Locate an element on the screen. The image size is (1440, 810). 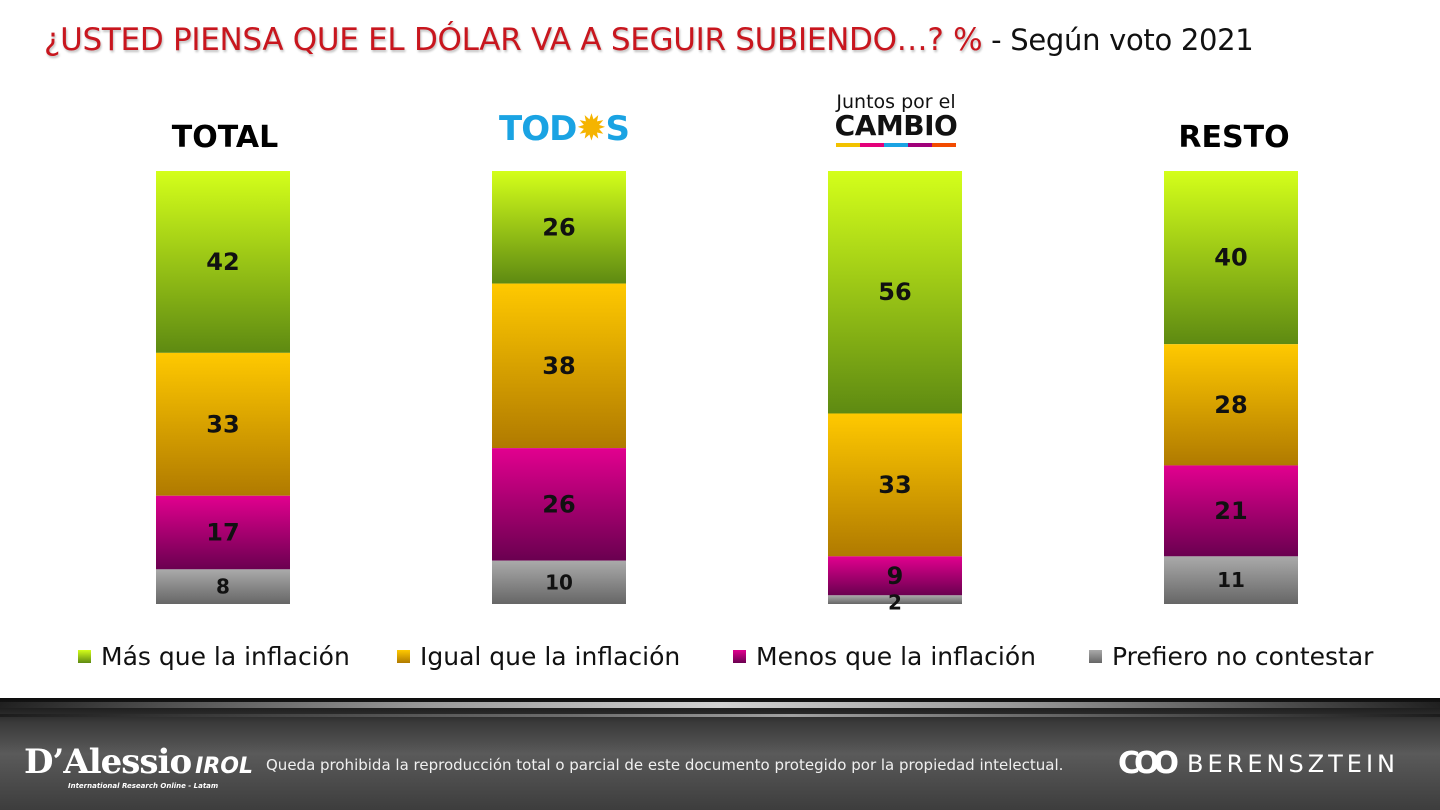
header-total: TOTAL is located at coordinates (225, 137).